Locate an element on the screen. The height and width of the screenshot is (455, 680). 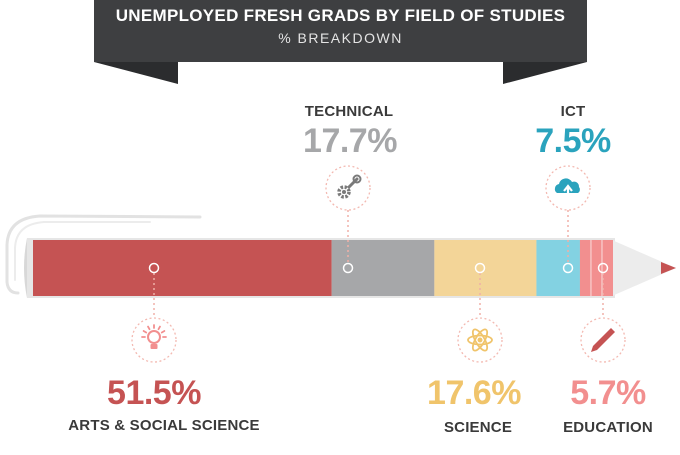
category-label-education: EDUCATION is located at coordinates (608, 427).